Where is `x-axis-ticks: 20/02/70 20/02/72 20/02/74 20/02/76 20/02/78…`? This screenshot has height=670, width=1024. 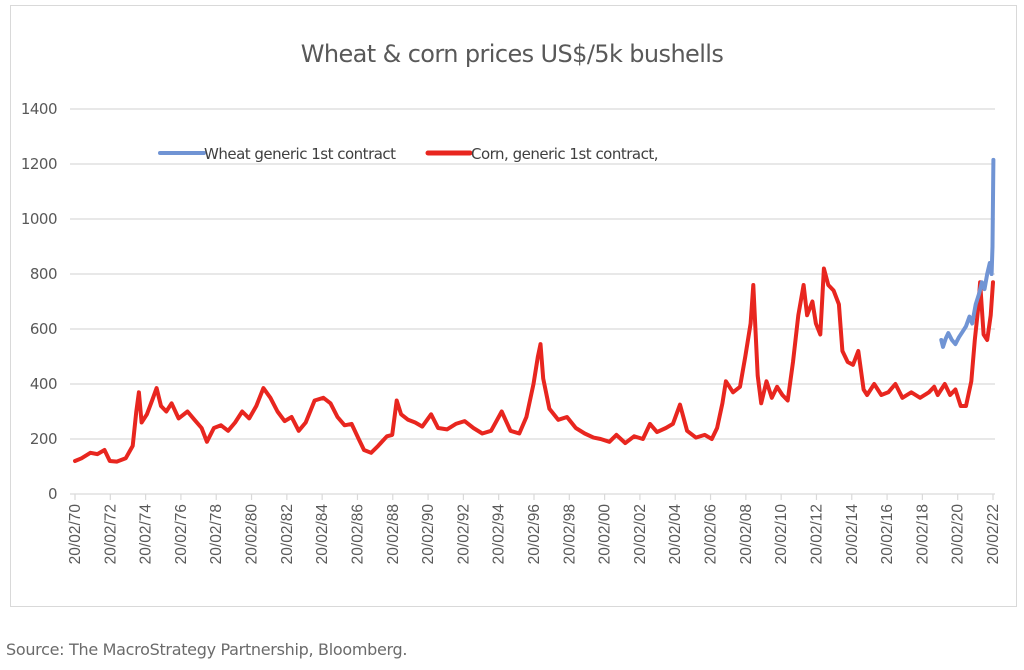 x-axis-ticks: 20/02/70 20/02/72 20/02/74 20/02/76 20/02/78… is located at coordinates (534, 529).